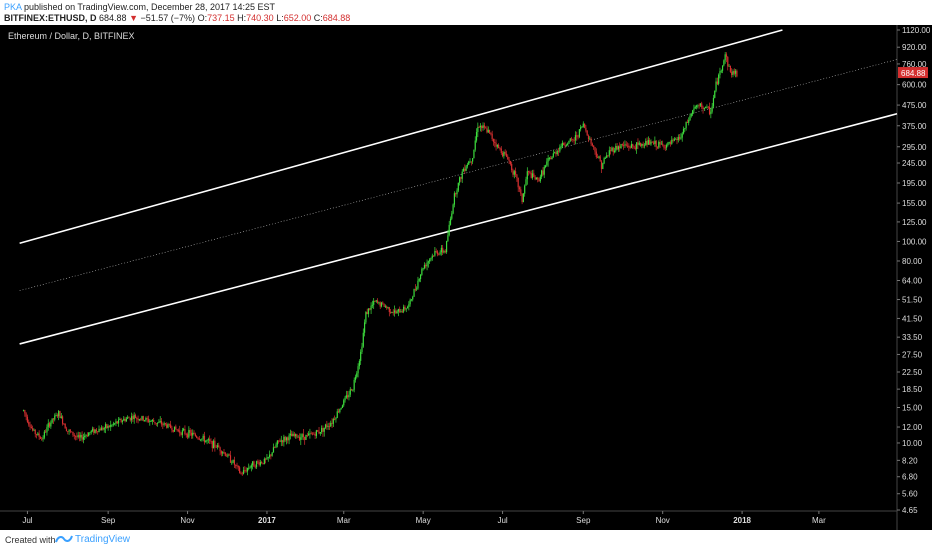  I want to click on last-price: 684.88, so click(113, 18).